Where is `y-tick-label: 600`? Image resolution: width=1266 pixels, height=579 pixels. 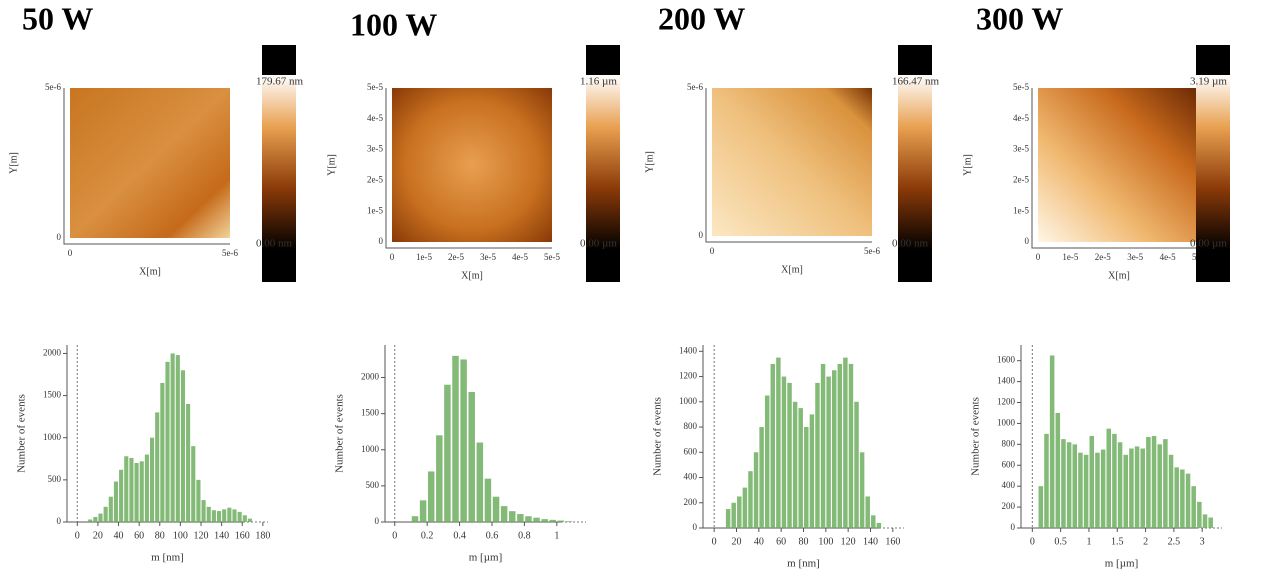 y-tick-label: 600 is located at coordinates (1009, 464).